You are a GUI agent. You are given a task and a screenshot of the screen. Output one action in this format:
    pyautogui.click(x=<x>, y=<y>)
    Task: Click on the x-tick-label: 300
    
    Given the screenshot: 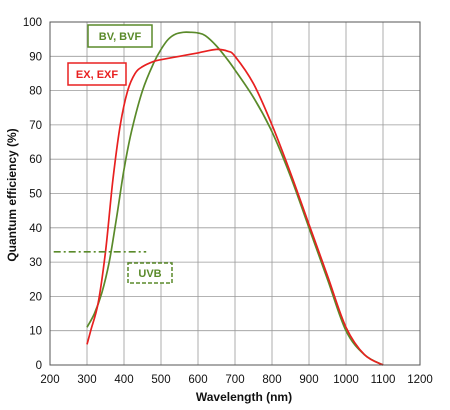 What is the action you would take?
    pyautogui.click(x=86, y=380)
    